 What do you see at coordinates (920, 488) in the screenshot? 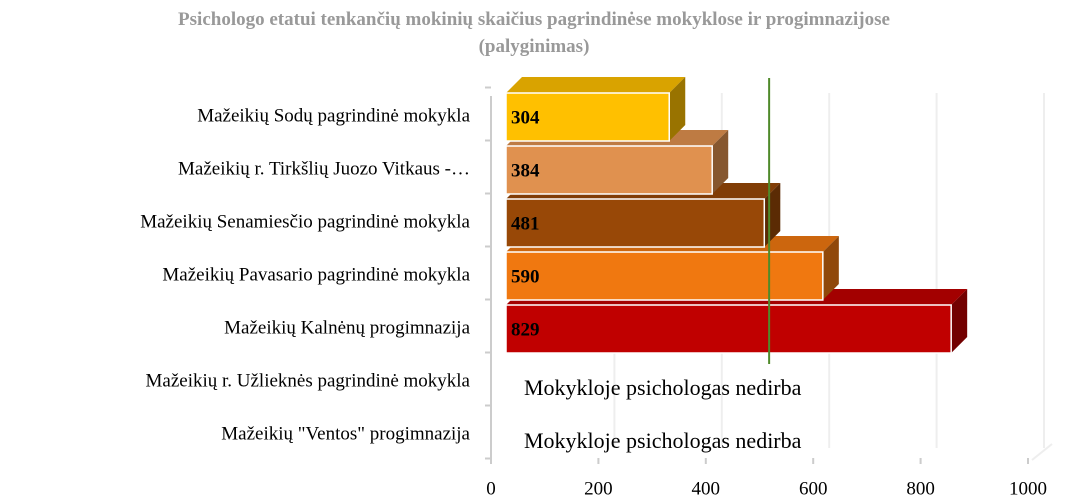
I see `x-tick-label: 800` at bounding box center [920, 488].